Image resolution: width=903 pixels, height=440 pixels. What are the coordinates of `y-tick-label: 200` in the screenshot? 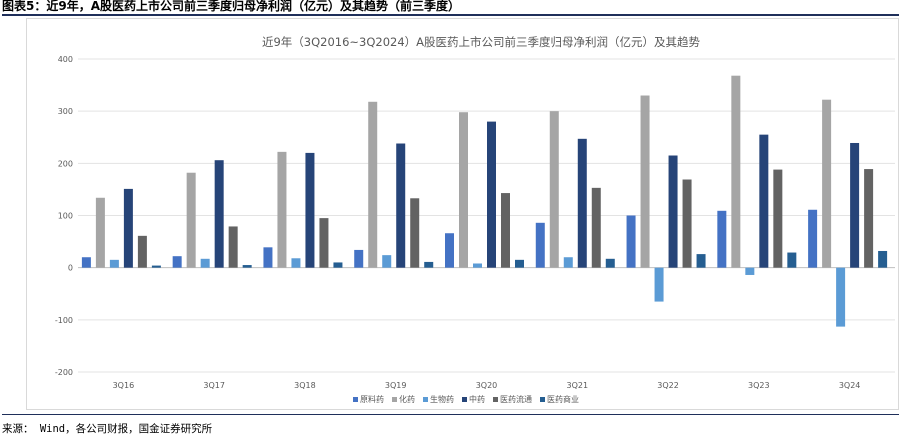 It's located at (65, 163).